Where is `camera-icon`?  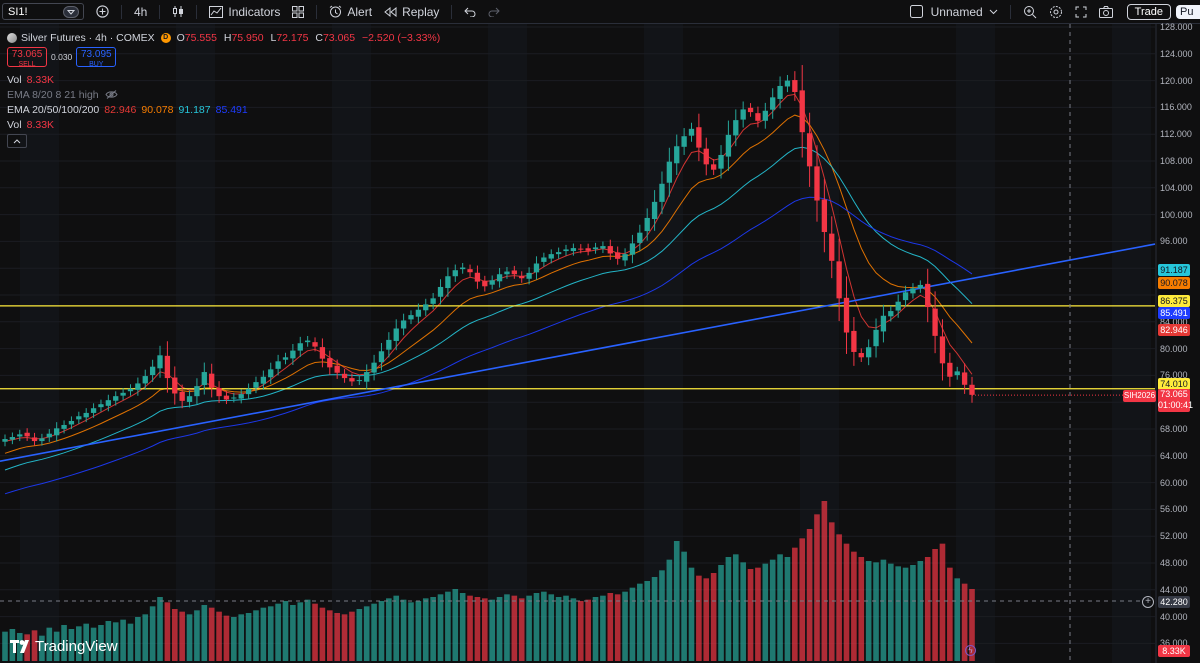 camera-icon is located at coordinates (1106, 11).